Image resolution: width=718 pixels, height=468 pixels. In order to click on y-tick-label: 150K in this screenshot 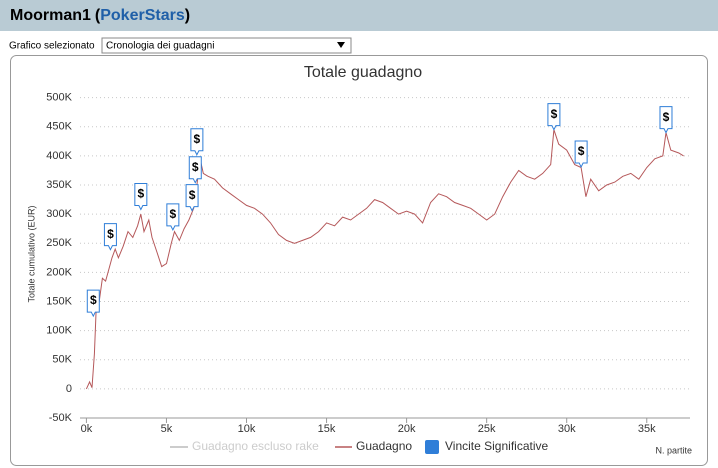, I will do `click(59, 301)`.